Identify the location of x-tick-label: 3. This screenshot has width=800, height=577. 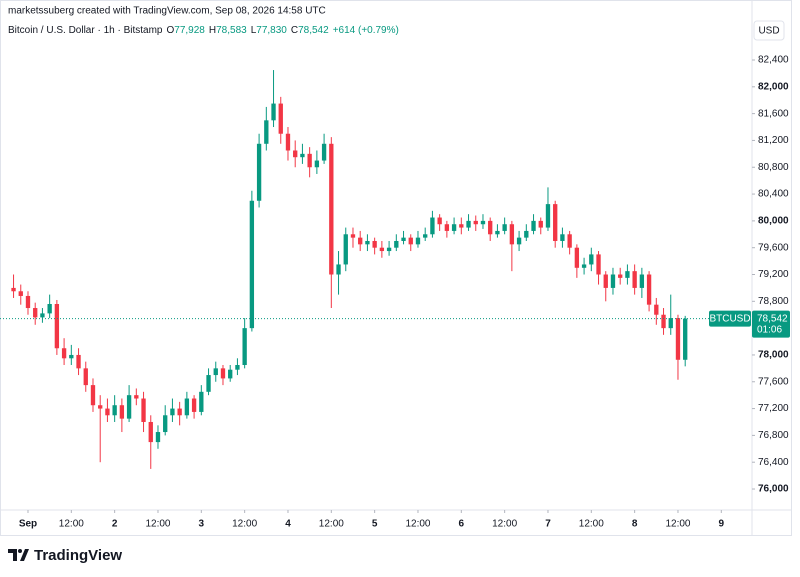
(202, 524).